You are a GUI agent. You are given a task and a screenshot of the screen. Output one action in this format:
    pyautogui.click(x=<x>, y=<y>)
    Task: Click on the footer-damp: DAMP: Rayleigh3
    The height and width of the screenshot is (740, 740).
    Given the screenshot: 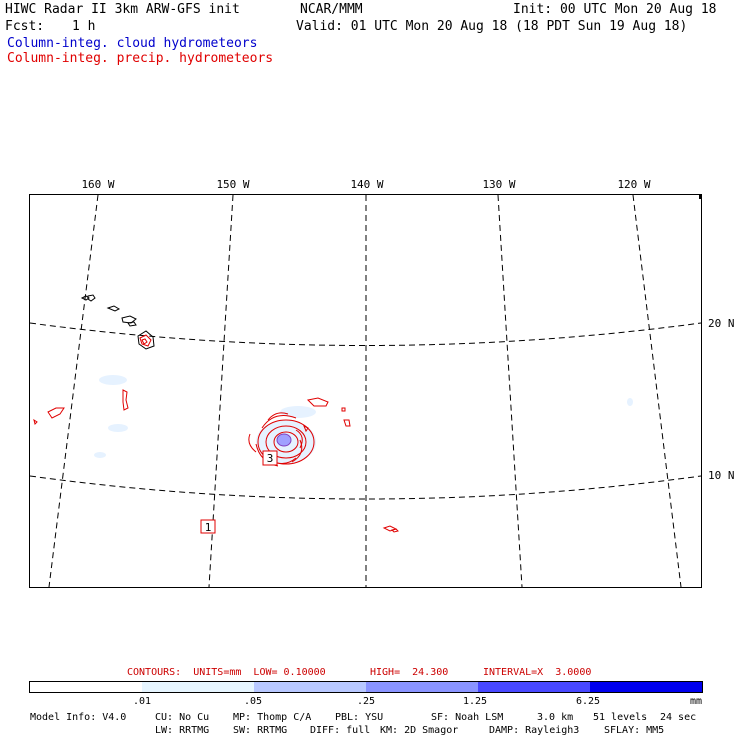 What is the action you would take?
    pyautogui.click(x=534, y=730)
    